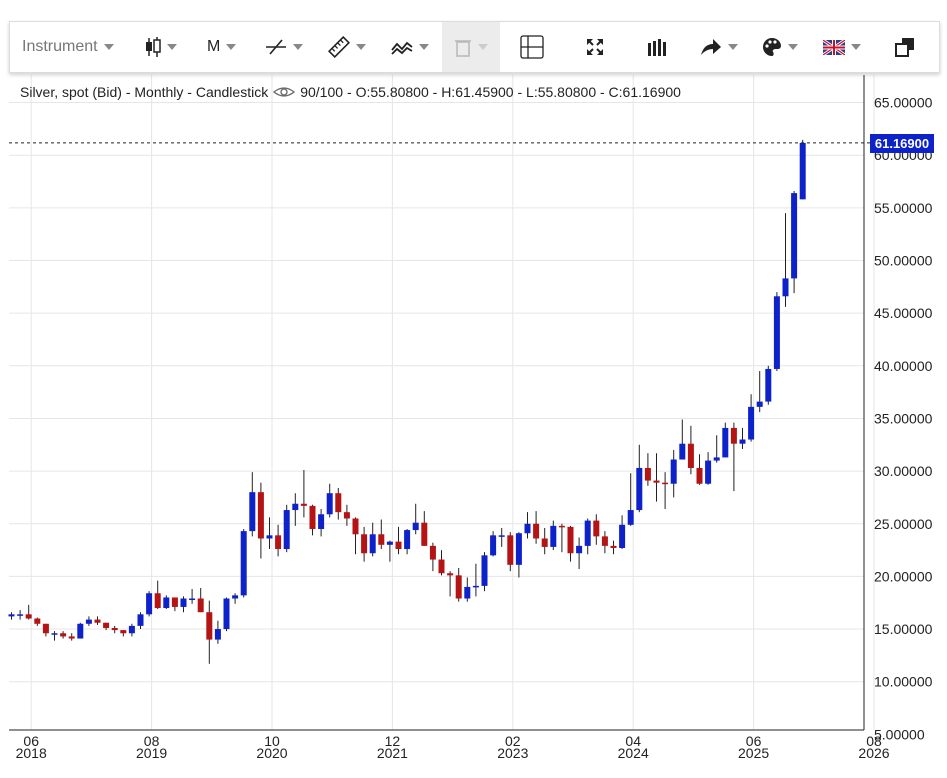 The height and width of the screenshot is (778, 947). What do you see at coordinates (60, 46) in the screenshot?
I see `instrument-dropdown-label: Instrument` at bounding box center [60, 46].